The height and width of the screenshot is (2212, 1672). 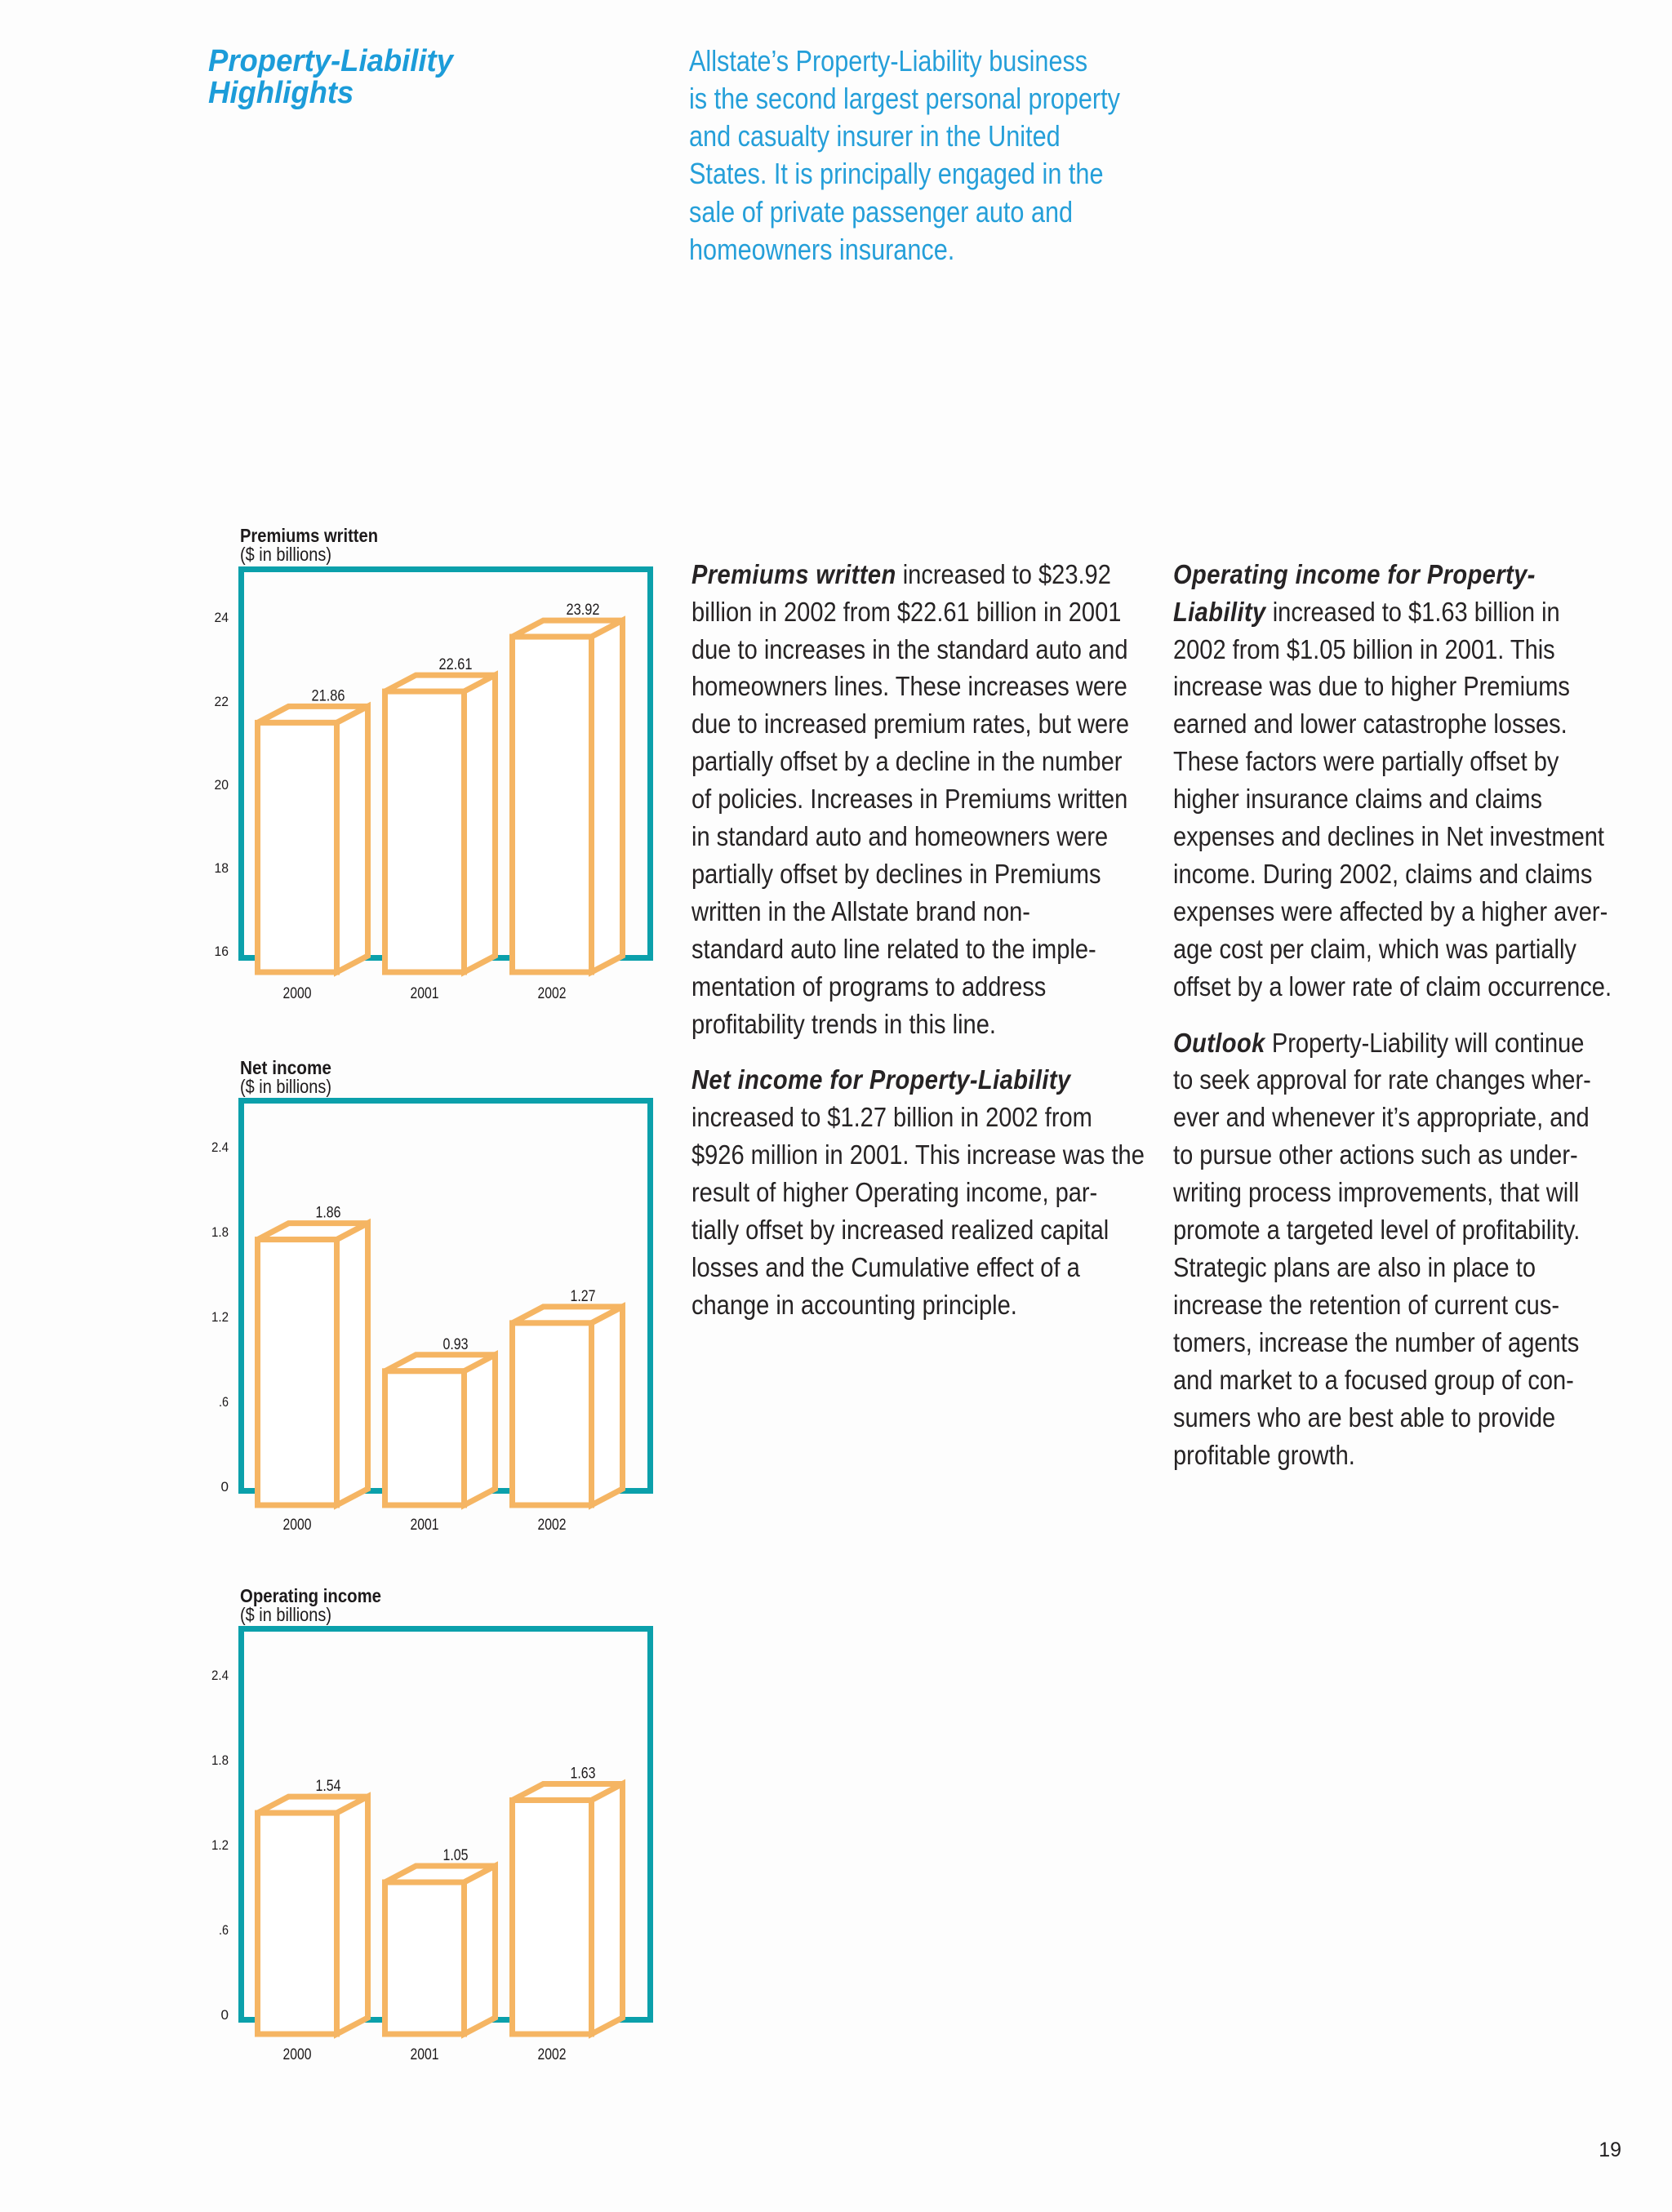 What do you see at coordinates (222, 785) in the screenshot?
I see `svg-text: 20` at bounding box center [222, 785].